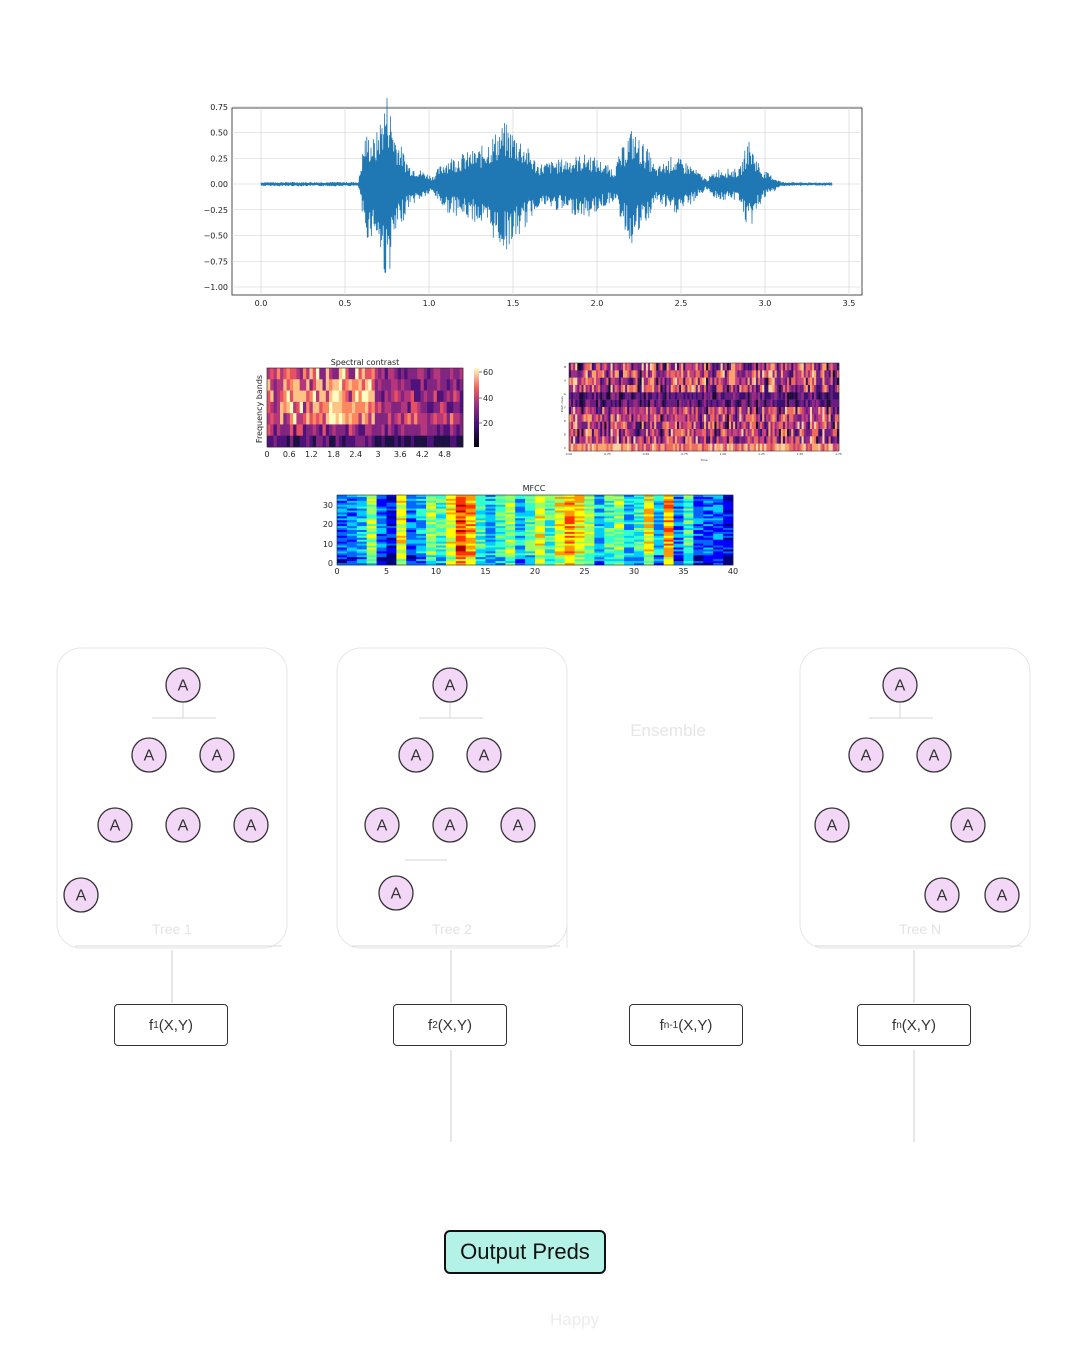 Image resolution: width=1080 pixels, height=1362 pixels. I want to click on output-preds-button: Output Preds, so click(525, 1252).